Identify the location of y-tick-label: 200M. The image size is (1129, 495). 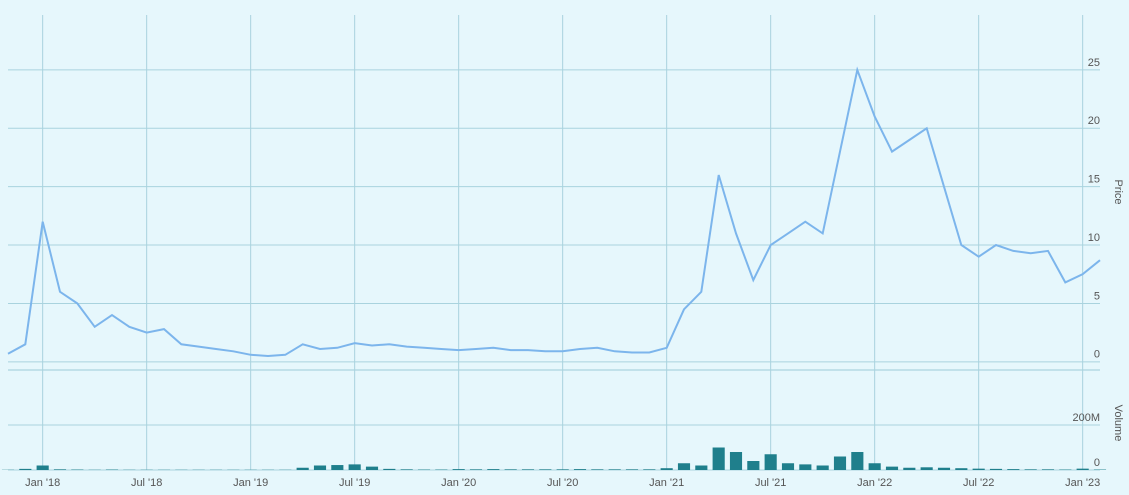
(1086, 418).